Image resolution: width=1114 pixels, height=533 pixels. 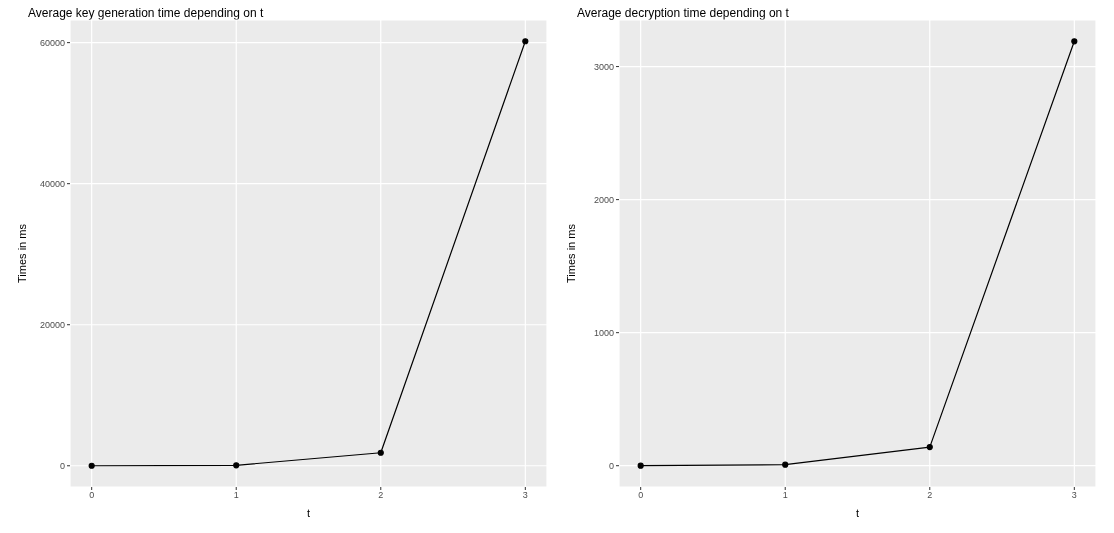 I want to click on y-tick-label: 3000, so click(x=603, y=66).